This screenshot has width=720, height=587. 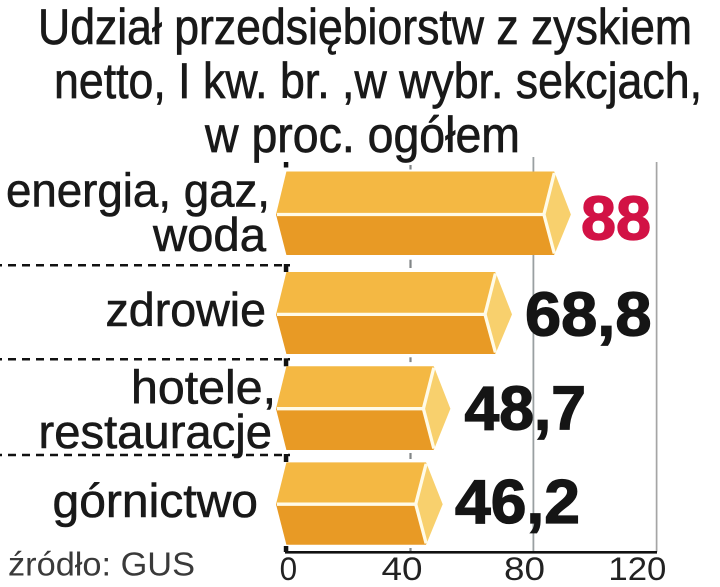 I want to click on svg-text: górnictwo, so click(x=156, y=500).